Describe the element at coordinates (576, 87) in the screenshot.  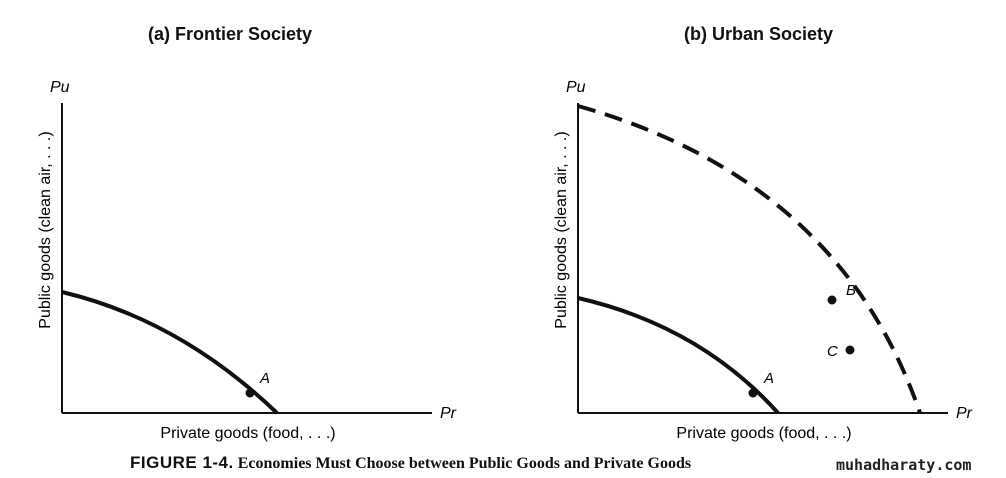
I see `panel-b-y-axis-letter: Pu` at that location.